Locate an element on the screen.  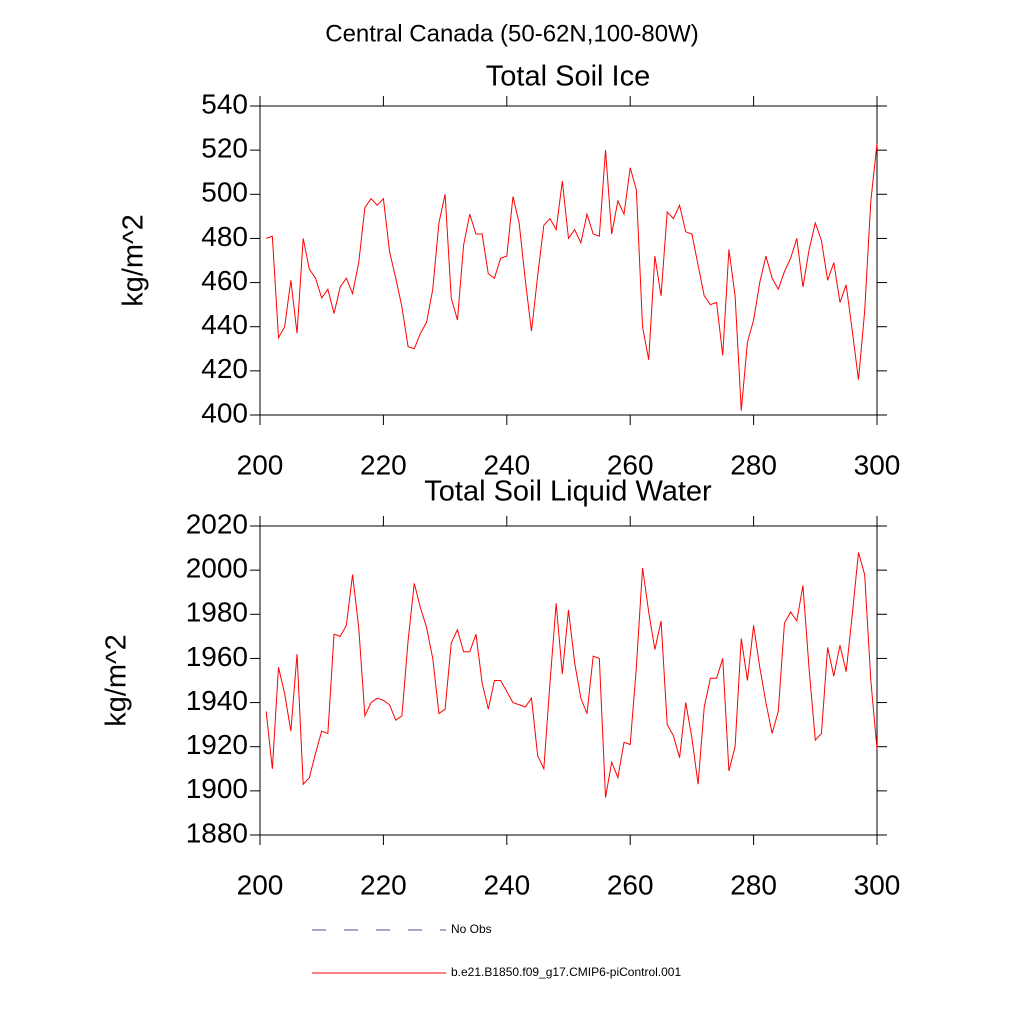
y-tick-label: 480 is located at coordinates (224, 236).